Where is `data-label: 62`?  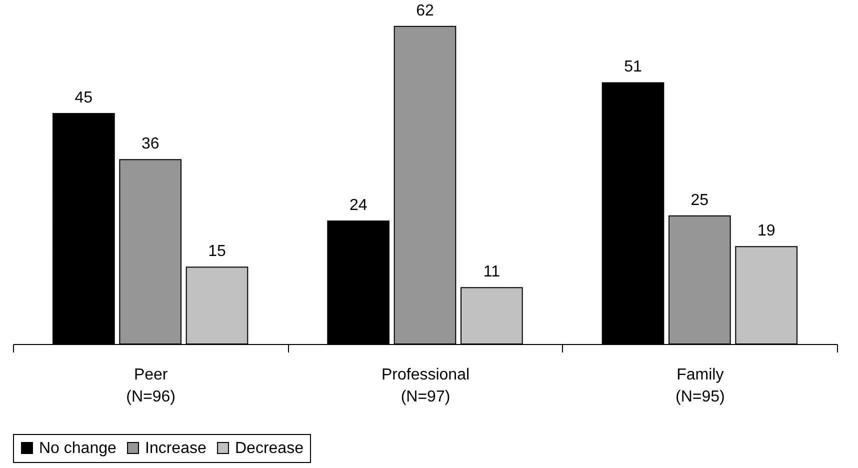 data-label: 62 is located at coordinates (425, 11).